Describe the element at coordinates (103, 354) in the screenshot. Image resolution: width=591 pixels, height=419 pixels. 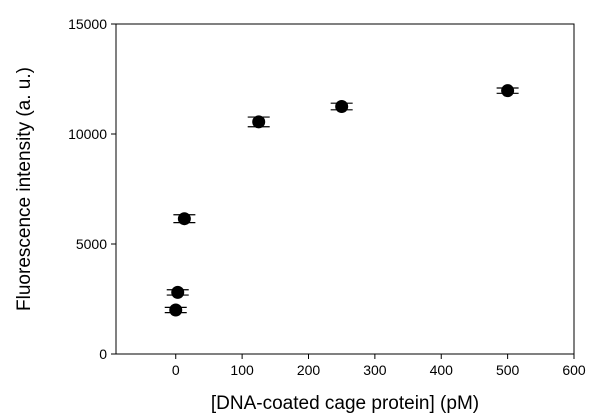
I see `y-tick-label: 0` at that location.